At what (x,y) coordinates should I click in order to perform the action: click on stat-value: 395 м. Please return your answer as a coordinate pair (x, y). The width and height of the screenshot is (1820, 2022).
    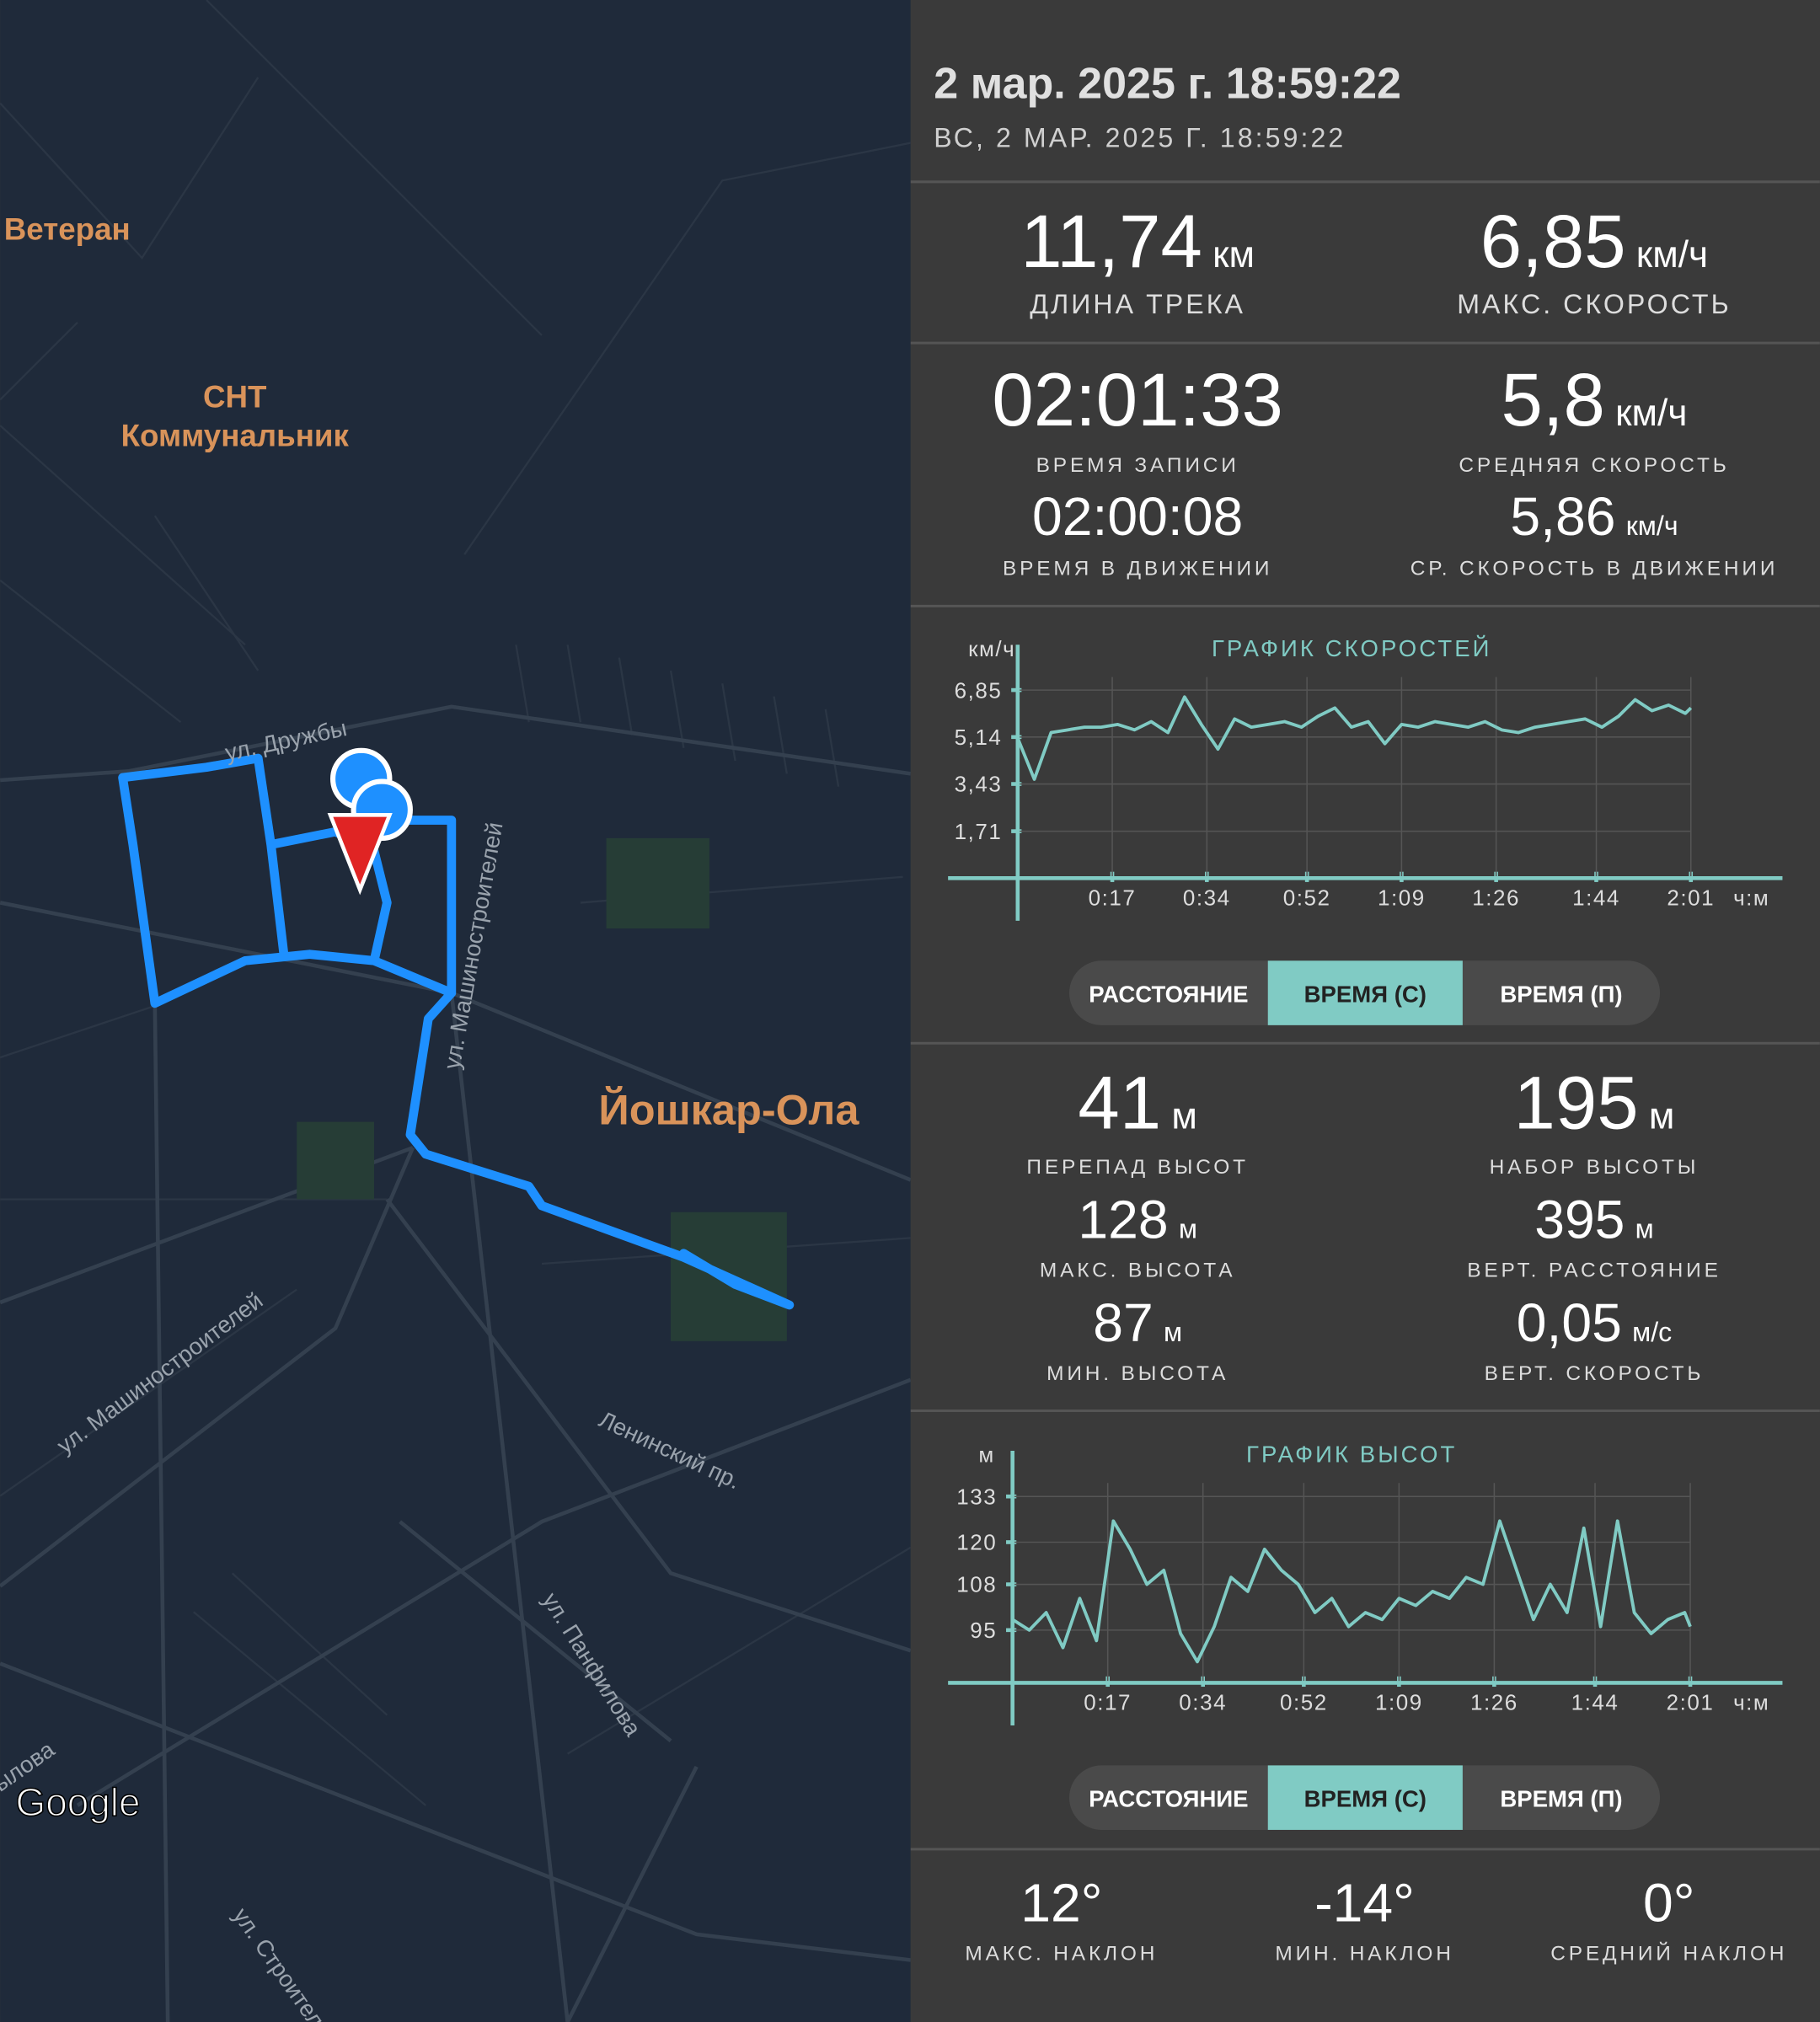
    Looking at the image, I should click on (1594, 1219).